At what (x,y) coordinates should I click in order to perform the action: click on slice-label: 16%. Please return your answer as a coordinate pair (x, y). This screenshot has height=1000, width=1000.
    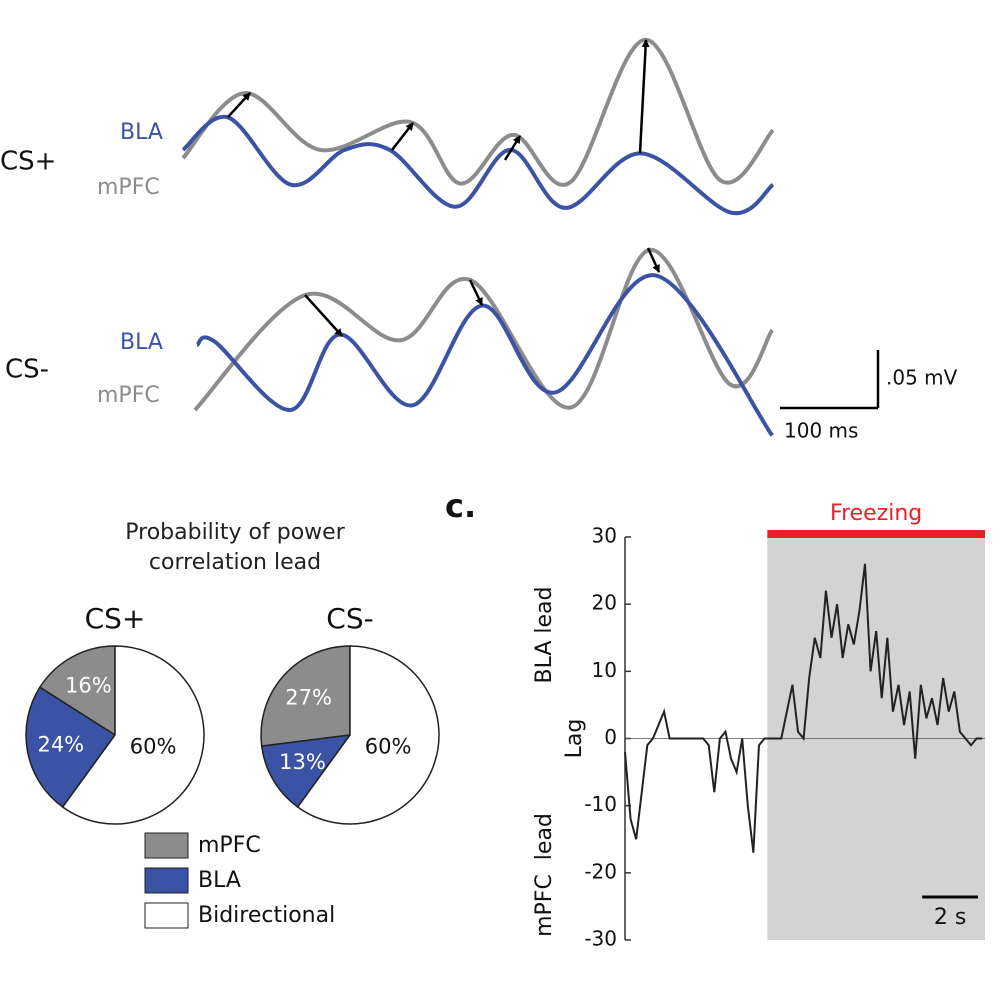
    Looking at the image, I should click on (88, 686).